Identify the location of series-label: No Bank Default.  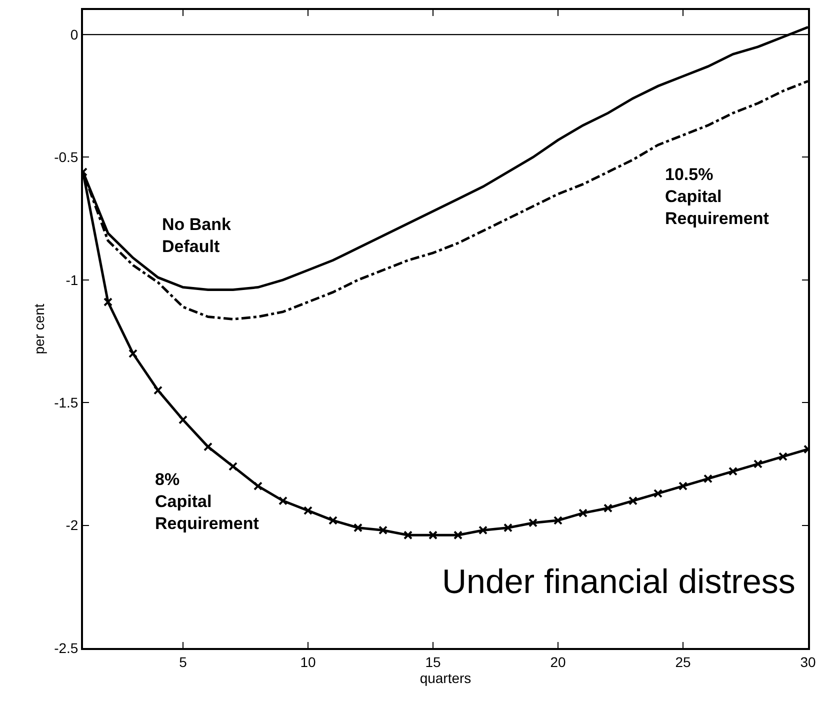
(197, 235).